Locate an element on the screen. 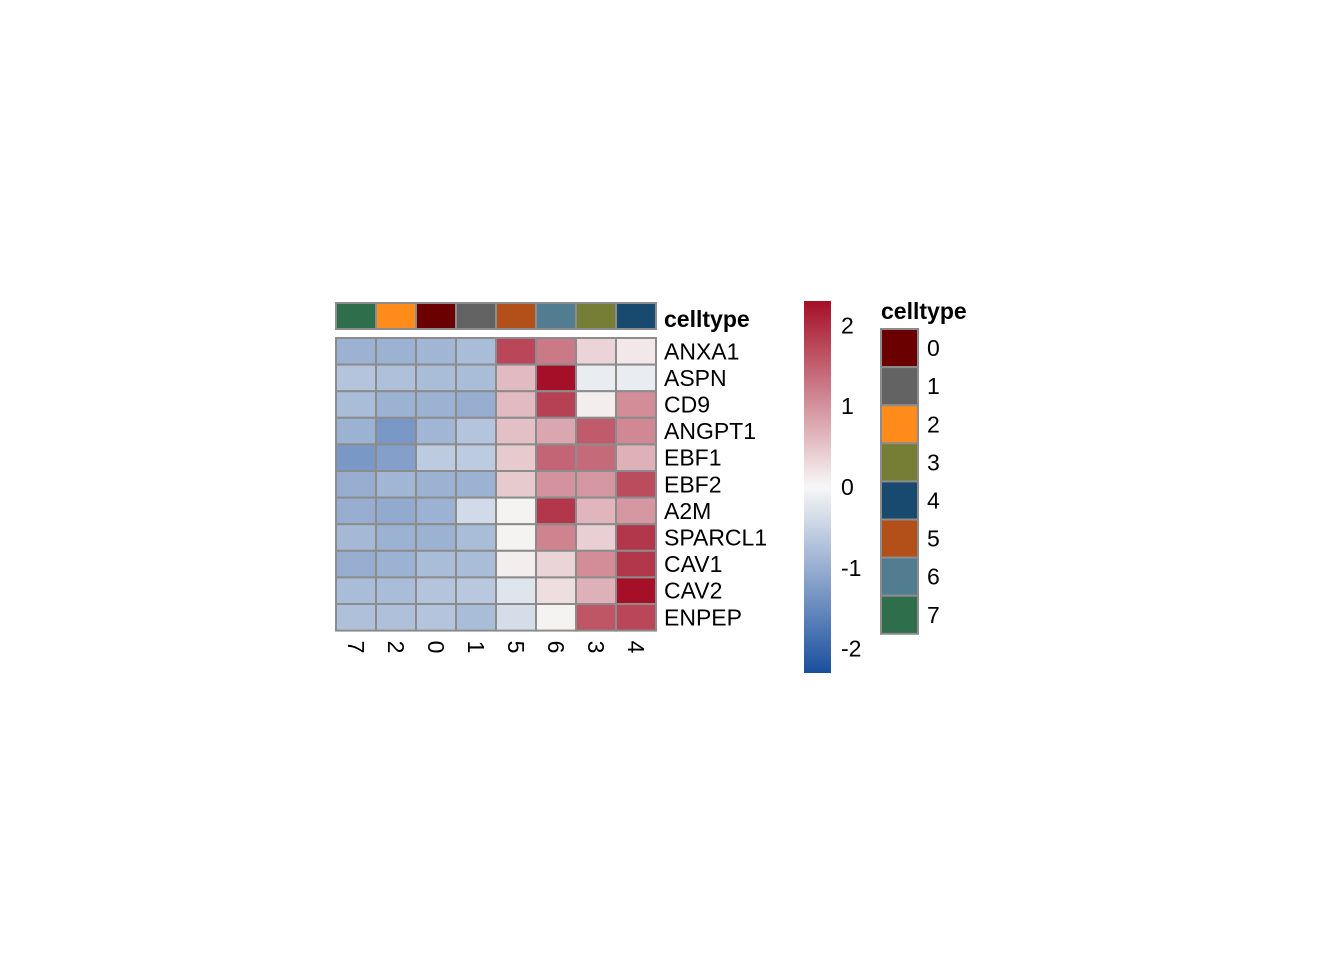 The image size is (1344, 960). color-scale-tick-label: 1 is located at coordinates (847, 406).